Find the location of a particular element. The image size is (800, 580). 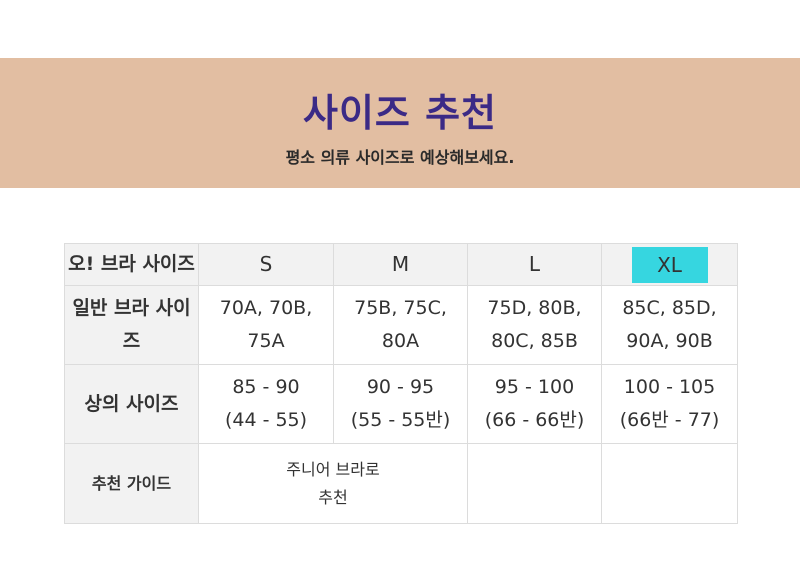

size-cell-m: M is located at coordinates (400, 264).